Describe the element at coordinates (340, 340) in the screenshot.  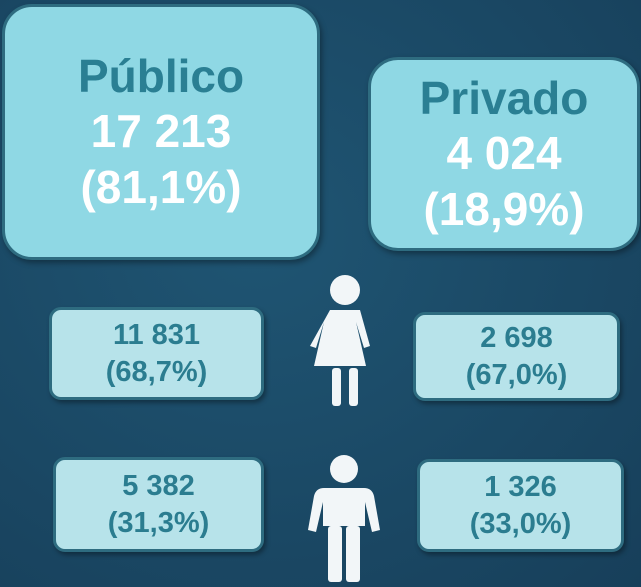
I see `female-icon` at that location.